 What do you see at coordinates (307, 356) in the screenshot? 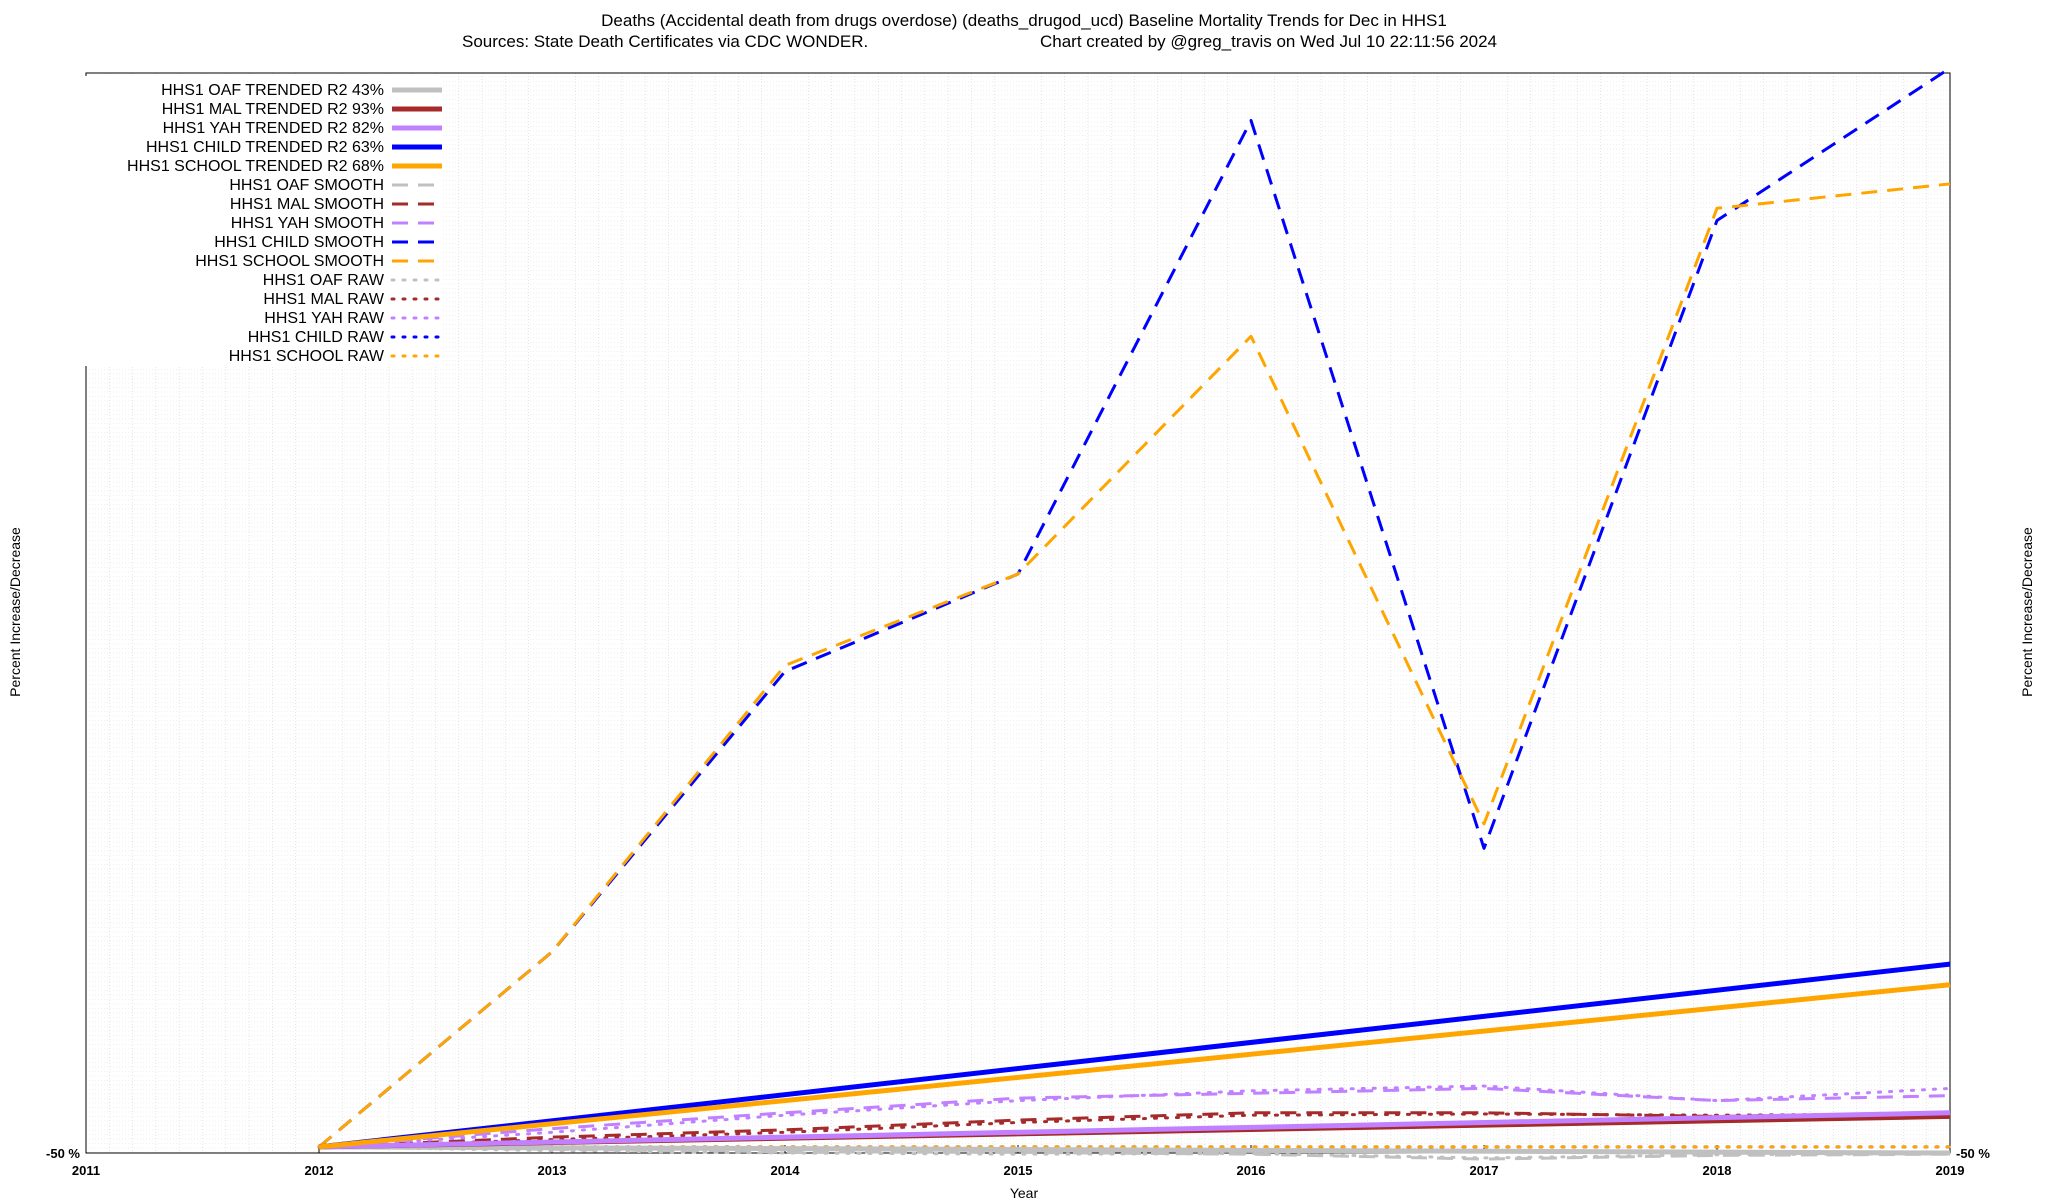
I see `legend-entry-label: HHS1 SCHOOL RAW` at bounding box center [307, 356].